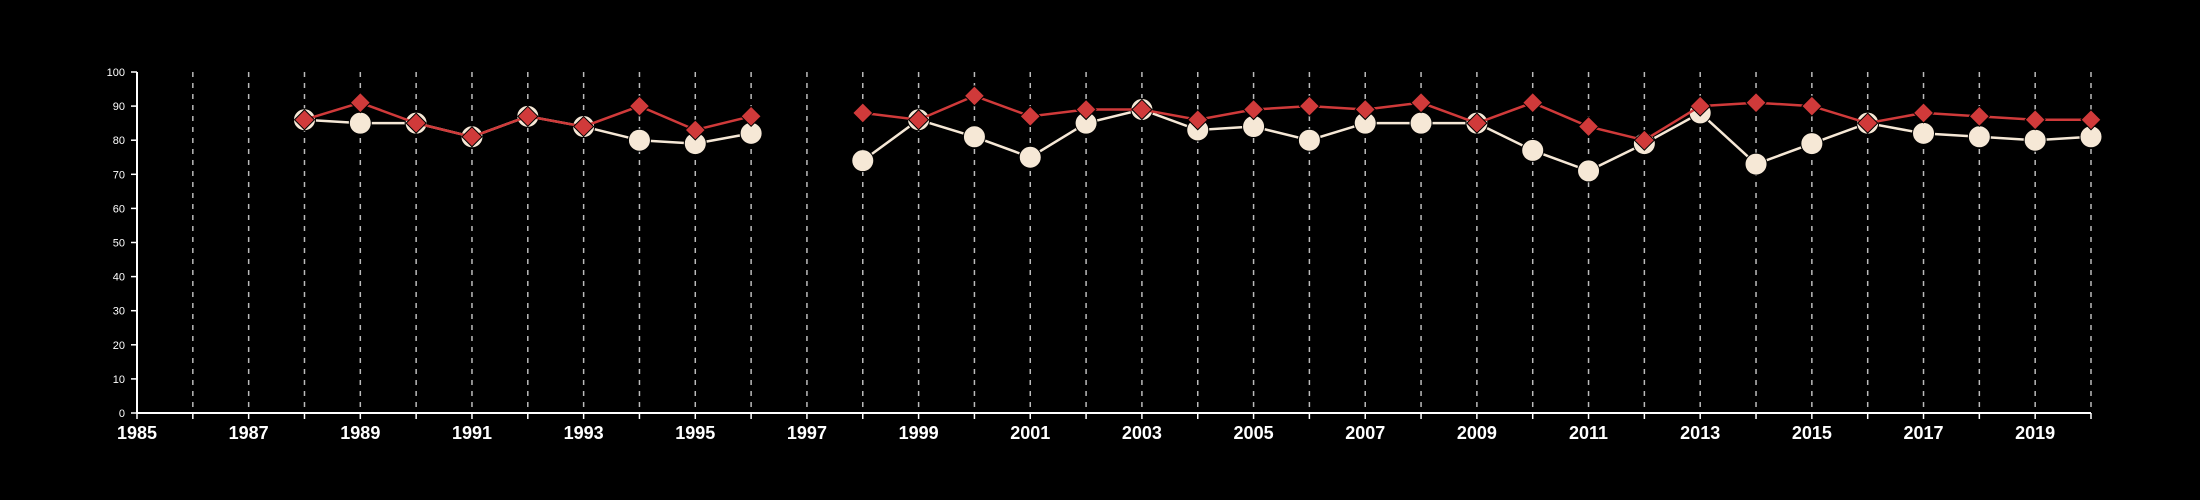 The width and height of the screenshot is (2200, 500). Describe the element at coordinates (360, 123) in the screenshot. I see `series-1-point-1989` at that location.